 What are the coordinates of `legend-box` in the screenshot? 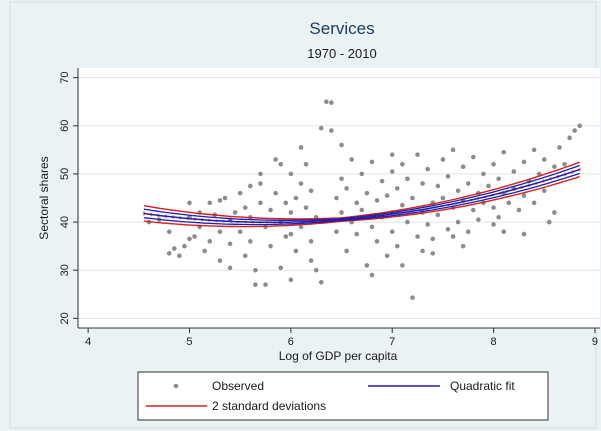 It's located at (343, 396).